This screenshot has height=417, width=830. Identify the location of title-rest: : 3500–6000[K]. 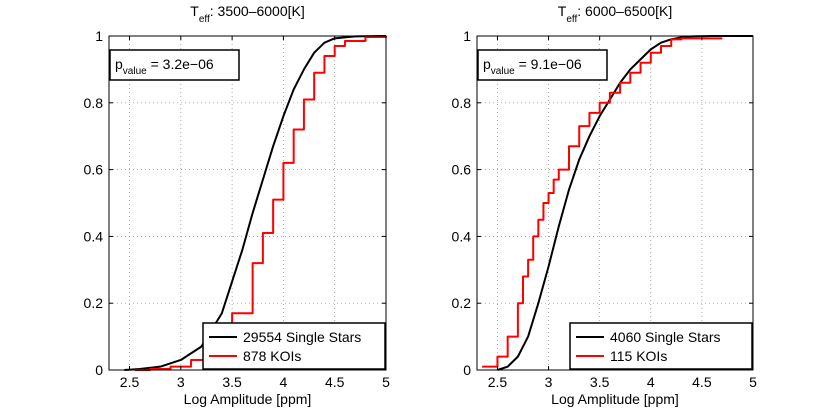
(257, 11).